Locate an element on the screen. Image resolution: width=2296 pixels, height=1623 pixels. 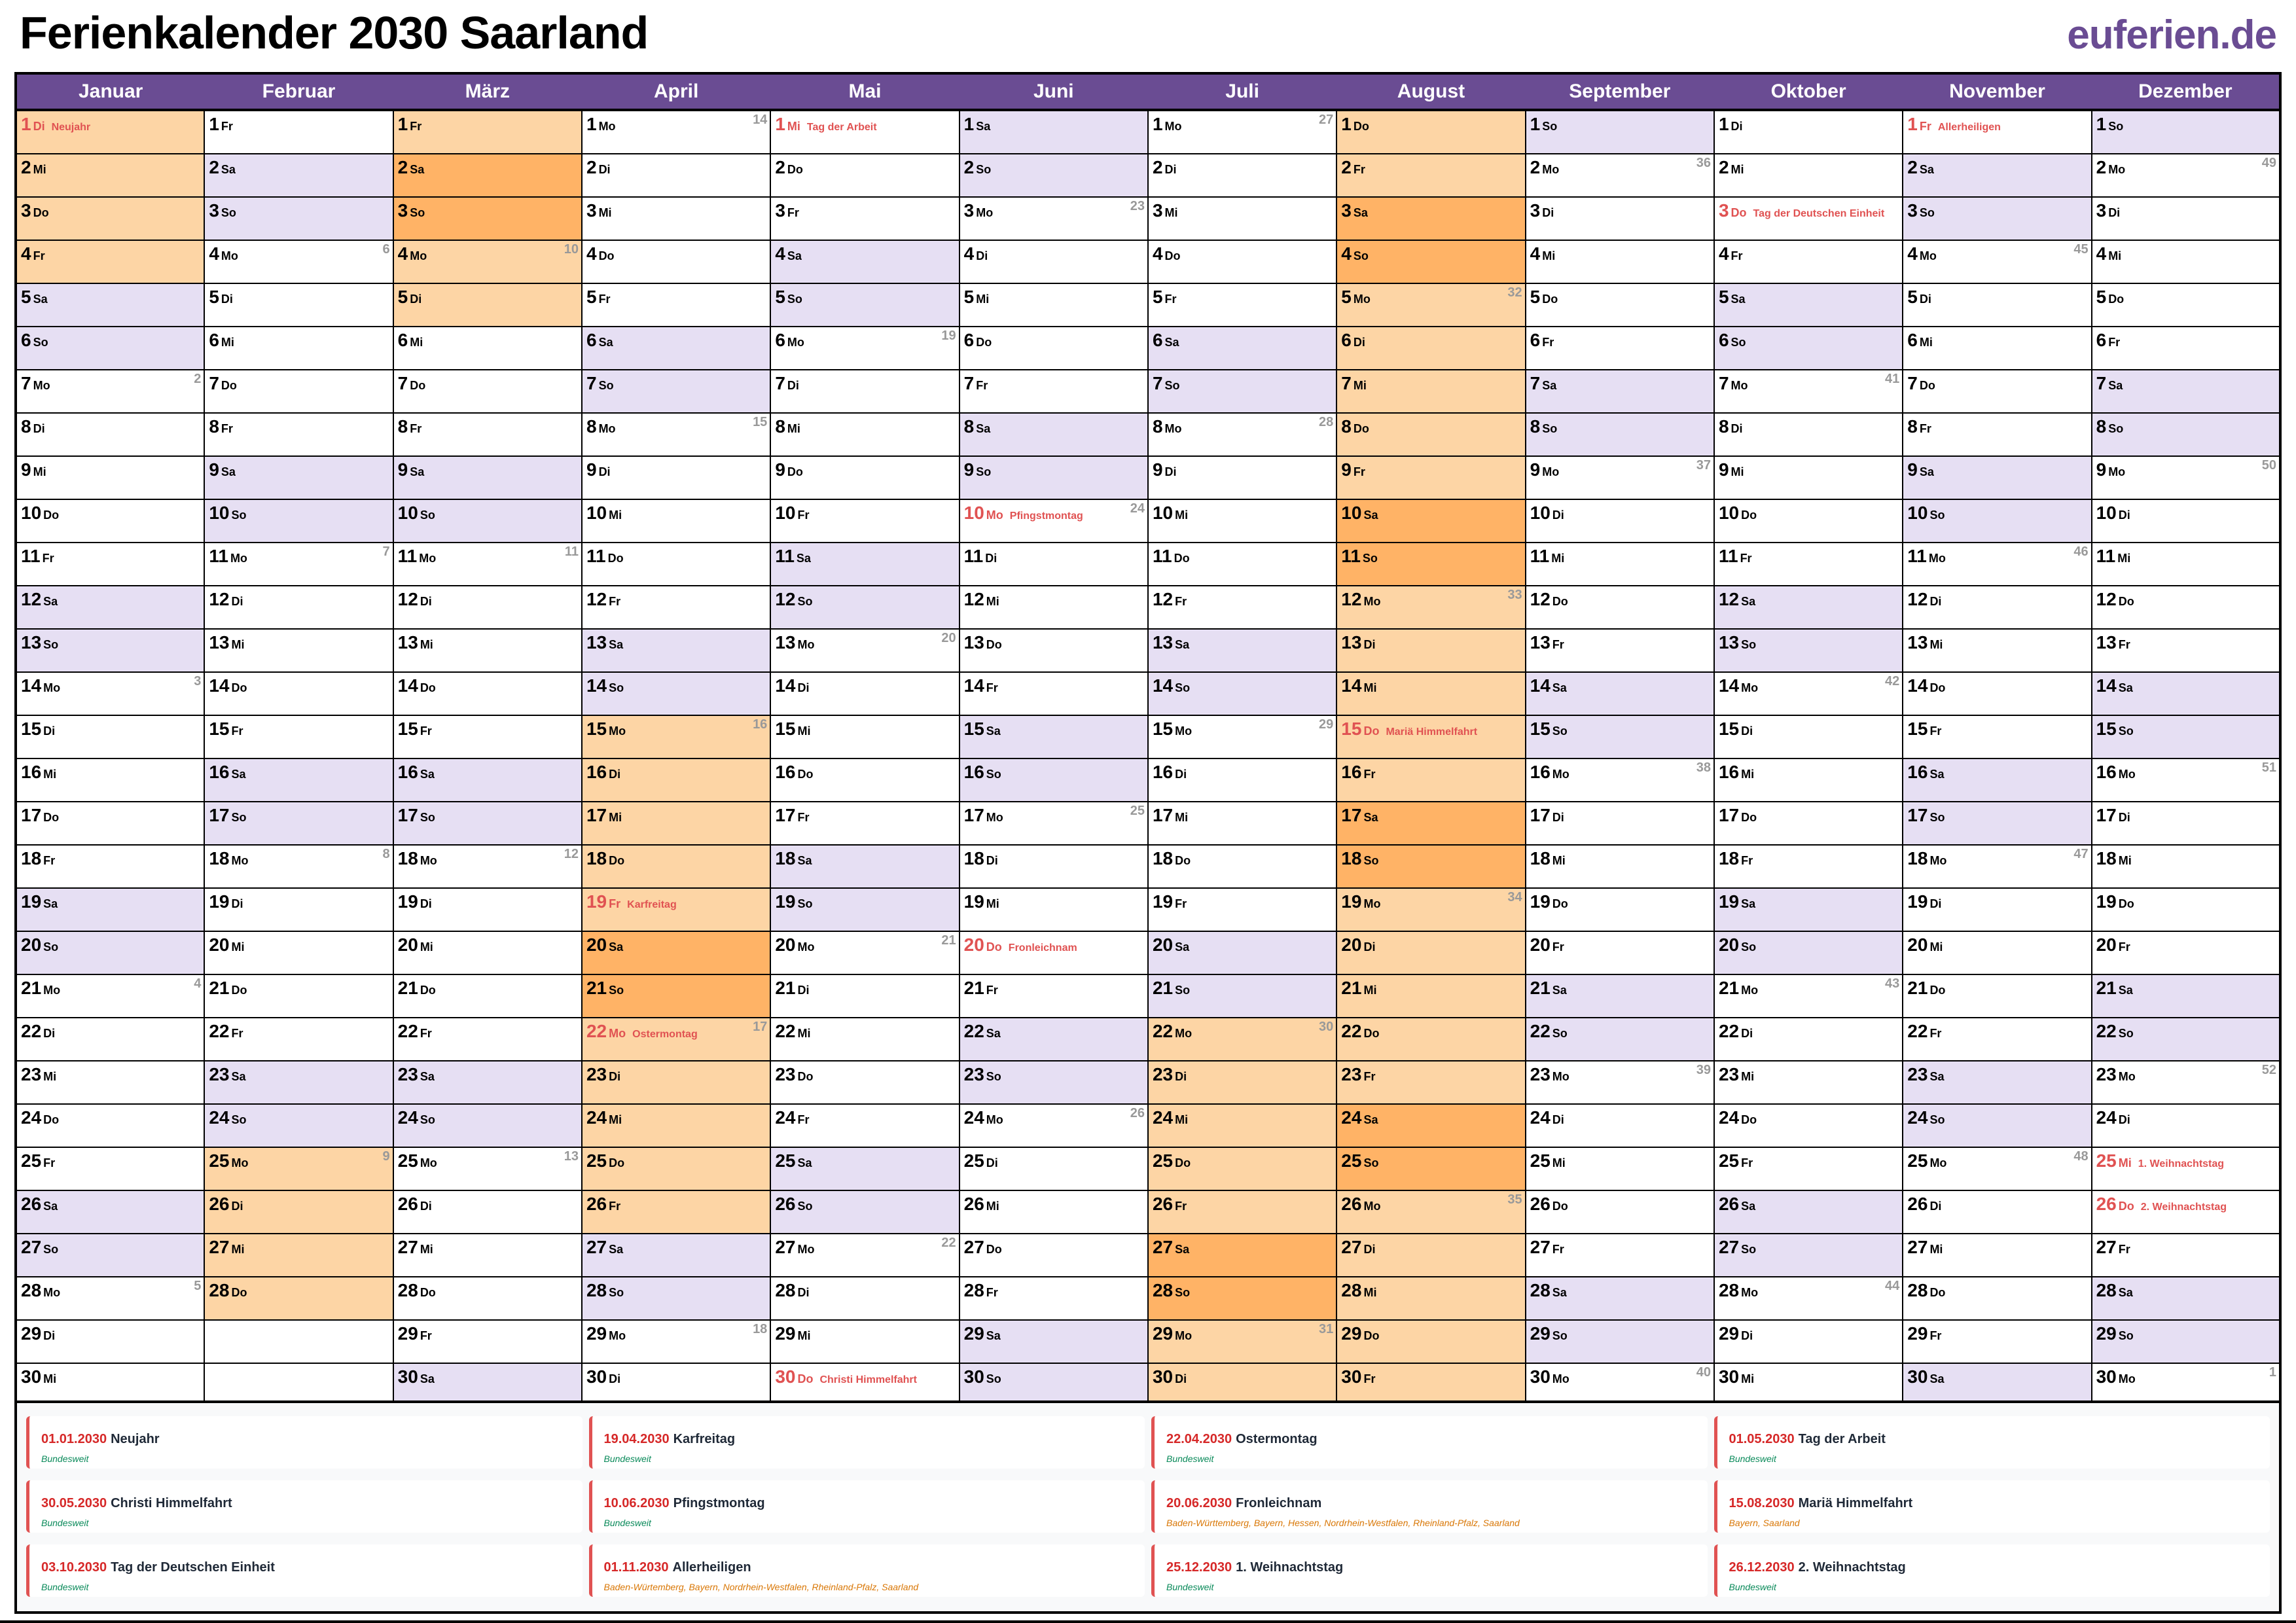
day-cell: 29 Mi is located at coordinates (865, 1341).